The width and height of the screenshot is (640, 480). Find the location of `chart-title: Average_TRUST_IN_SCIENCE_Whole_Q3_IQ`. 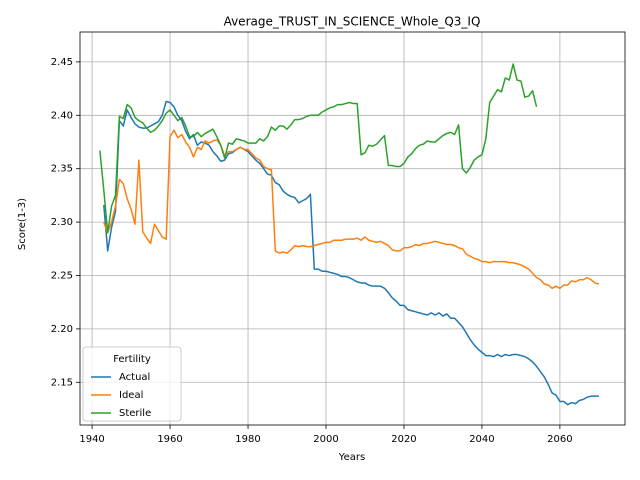

chart-title: Average_TRUST_IN_SCIENCE_Whole_Q3_IQ is located at coordinates (352, 22).